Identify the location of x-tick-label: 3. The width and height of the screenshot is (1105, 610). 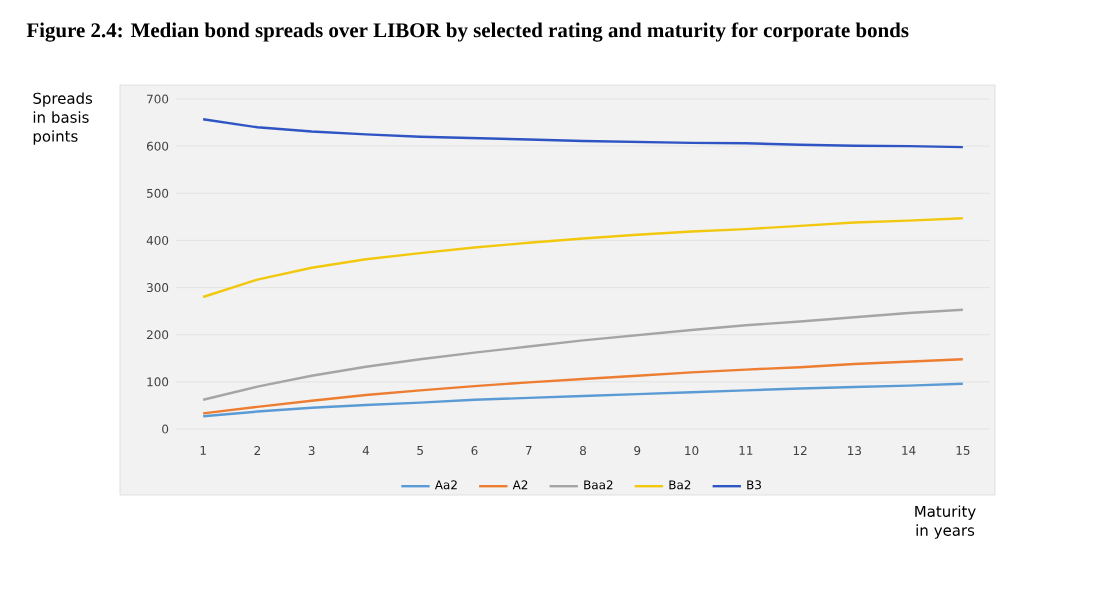
(311, 451).